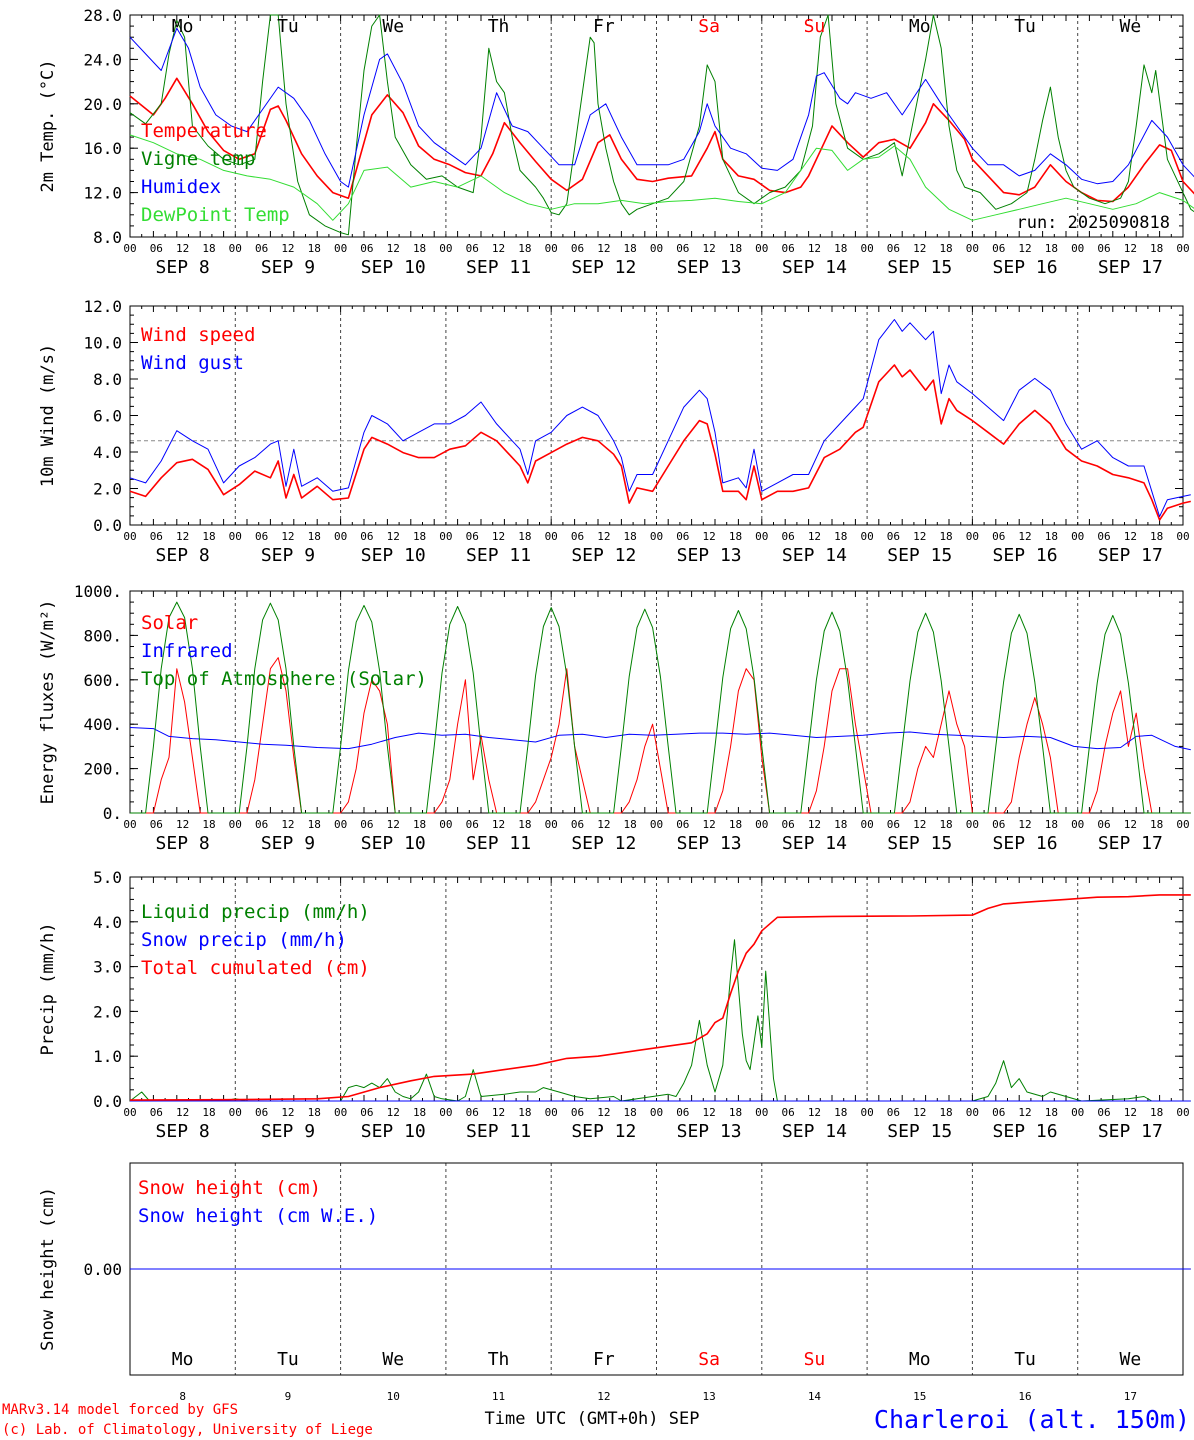 This screenshot has height=1440, width=1194. I want to click on legend-entry: Snow height (cm W.E.), so click(258, 1216).